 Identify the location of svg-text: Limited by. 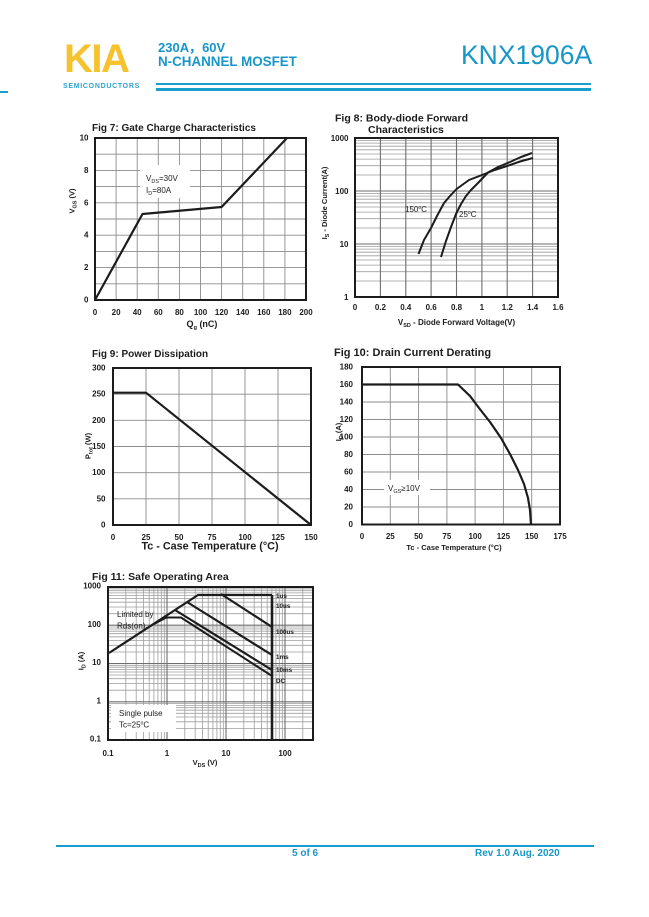
(135, 614).